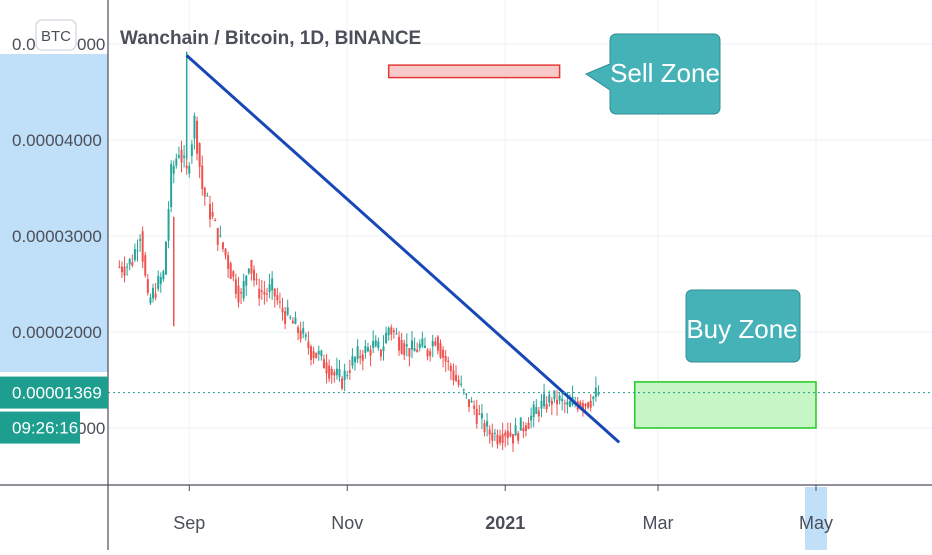  What do you see at coordinates (56, 35) in the screenshot?
I see `currency-badge` at bounding box center [56, 35].